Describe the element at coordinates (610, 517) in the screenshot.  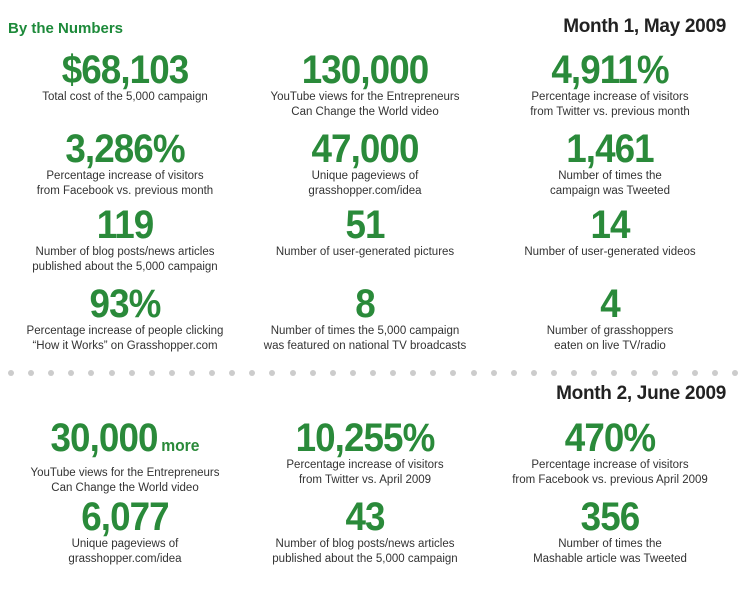
I see `stat-value: 356` at that location.